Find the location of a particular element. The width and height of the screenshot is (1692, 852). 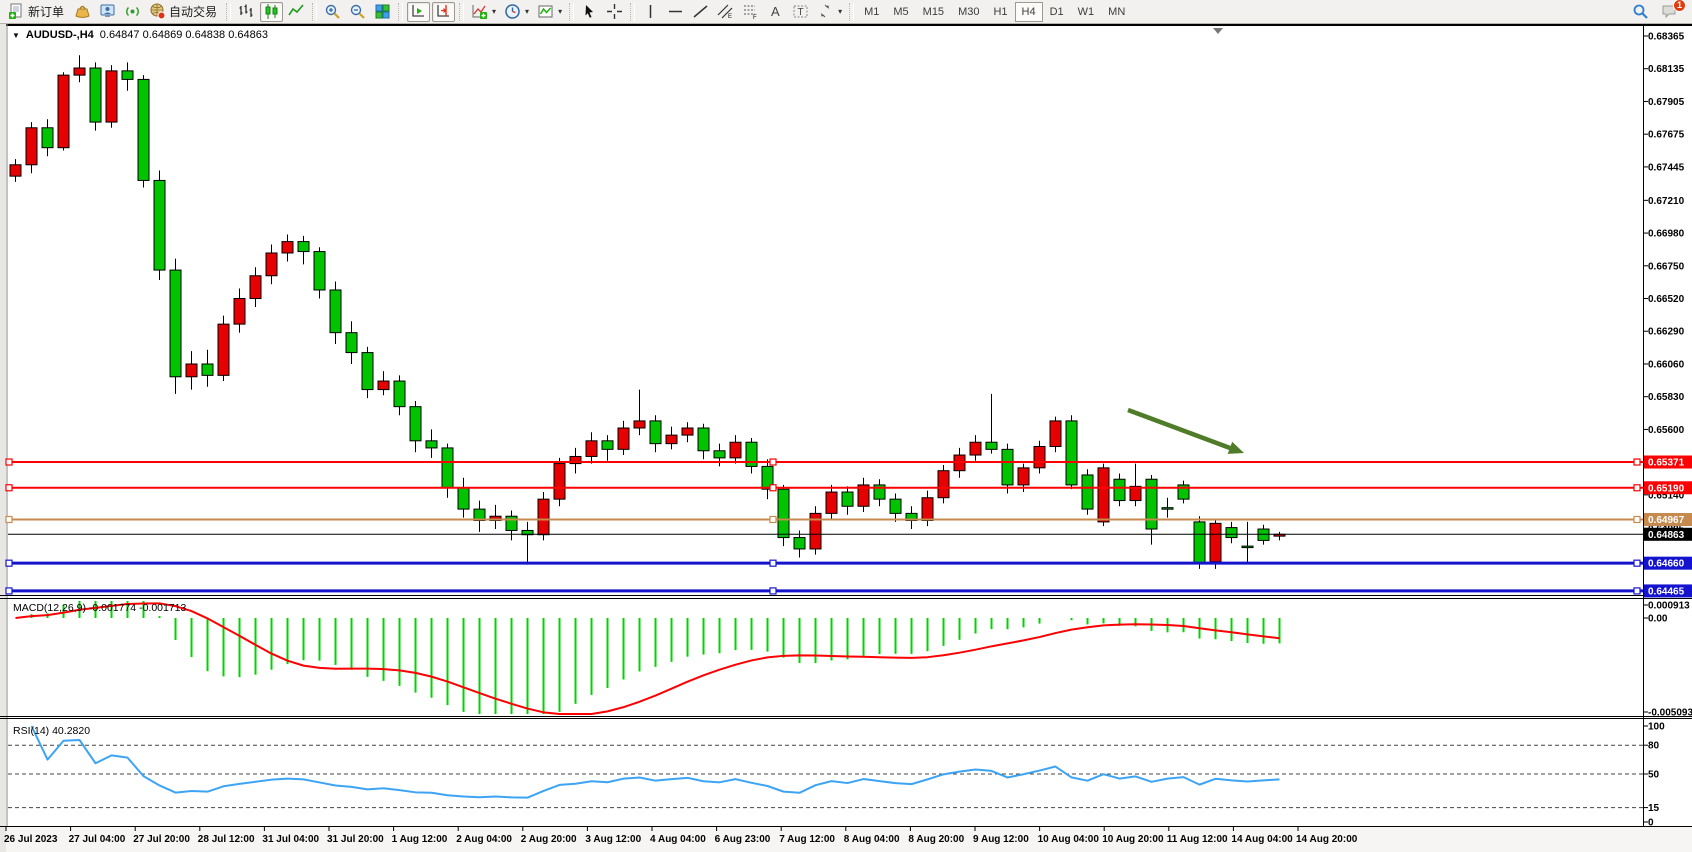

svg-text: 0.64660 is located at coordinates (1666, 564).